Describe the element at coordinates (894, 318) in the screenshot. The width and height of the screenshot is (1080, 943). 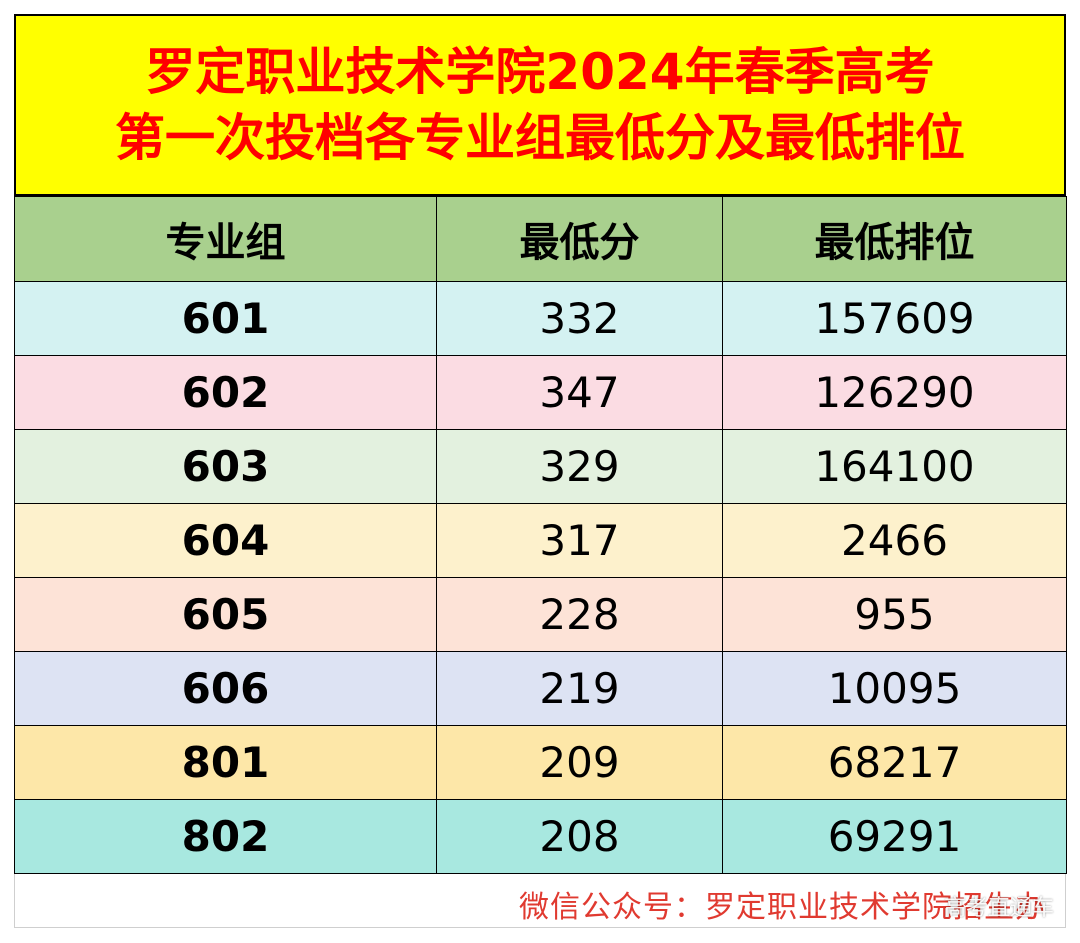
I see `cell-min-rank: 157609` at that location.